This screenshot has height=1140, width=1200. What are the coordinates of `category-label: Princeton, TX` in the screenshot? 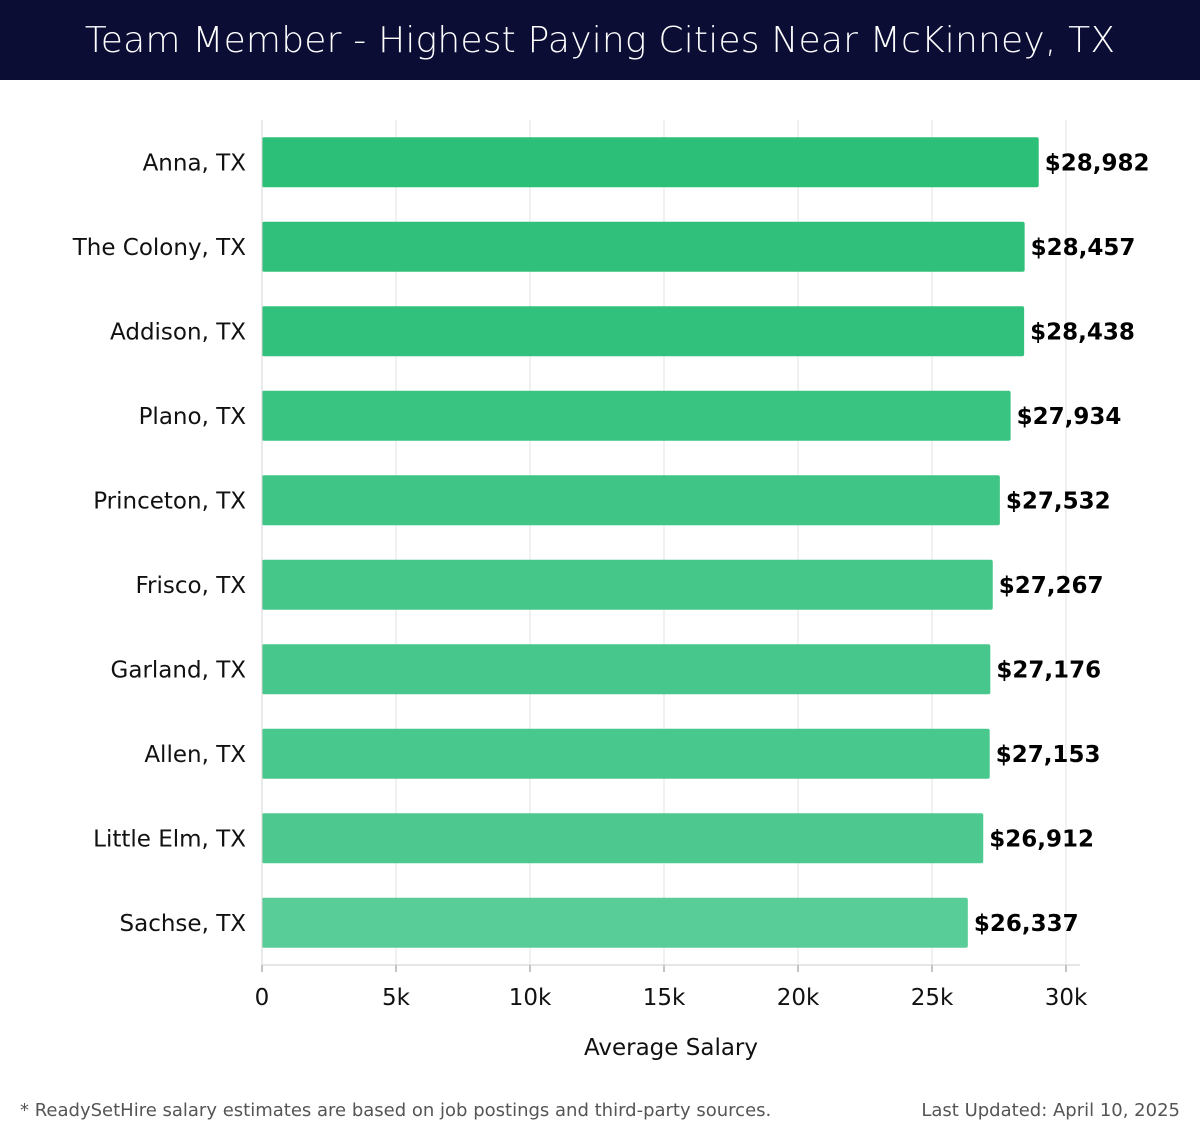 It's located at (169, 501).